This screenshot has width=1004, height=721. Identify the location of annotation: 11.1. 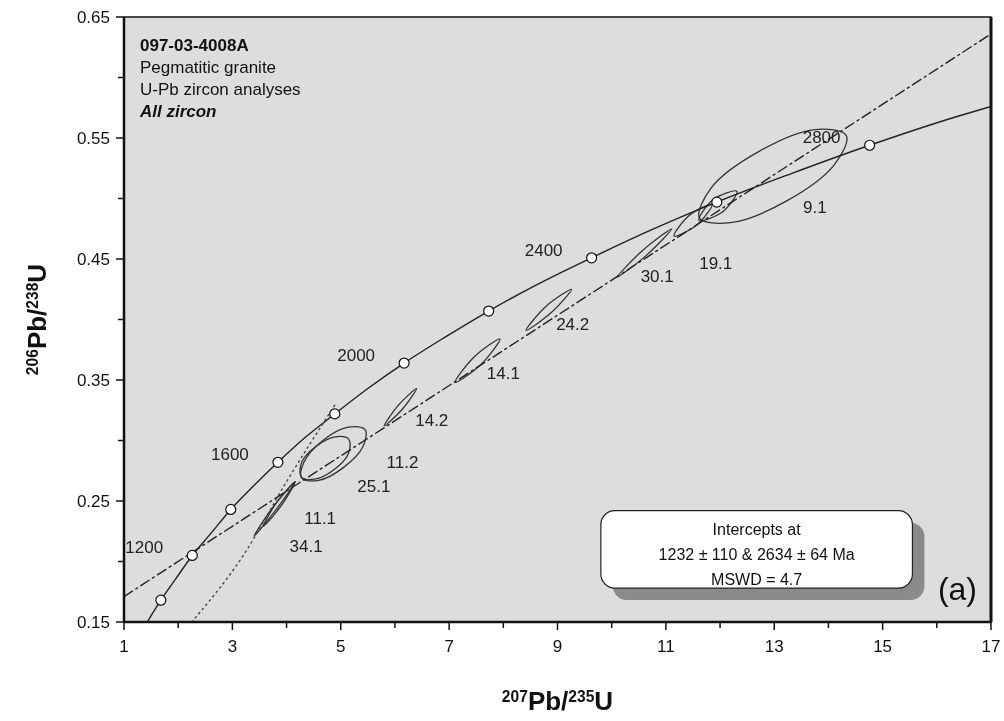
(320, 518).